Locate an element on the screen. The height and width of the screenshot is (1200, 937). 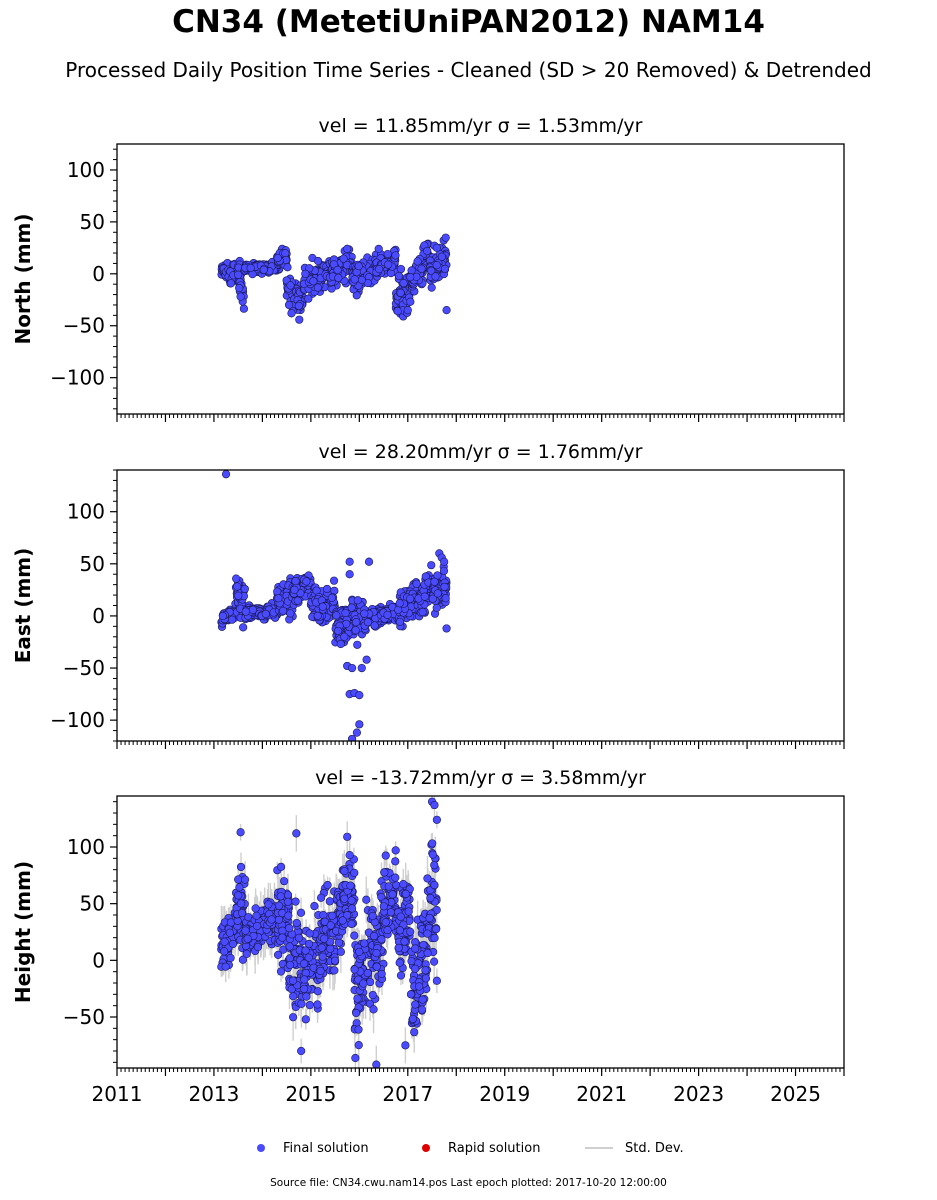
plot-area-height is located at coordinates (329, 932).